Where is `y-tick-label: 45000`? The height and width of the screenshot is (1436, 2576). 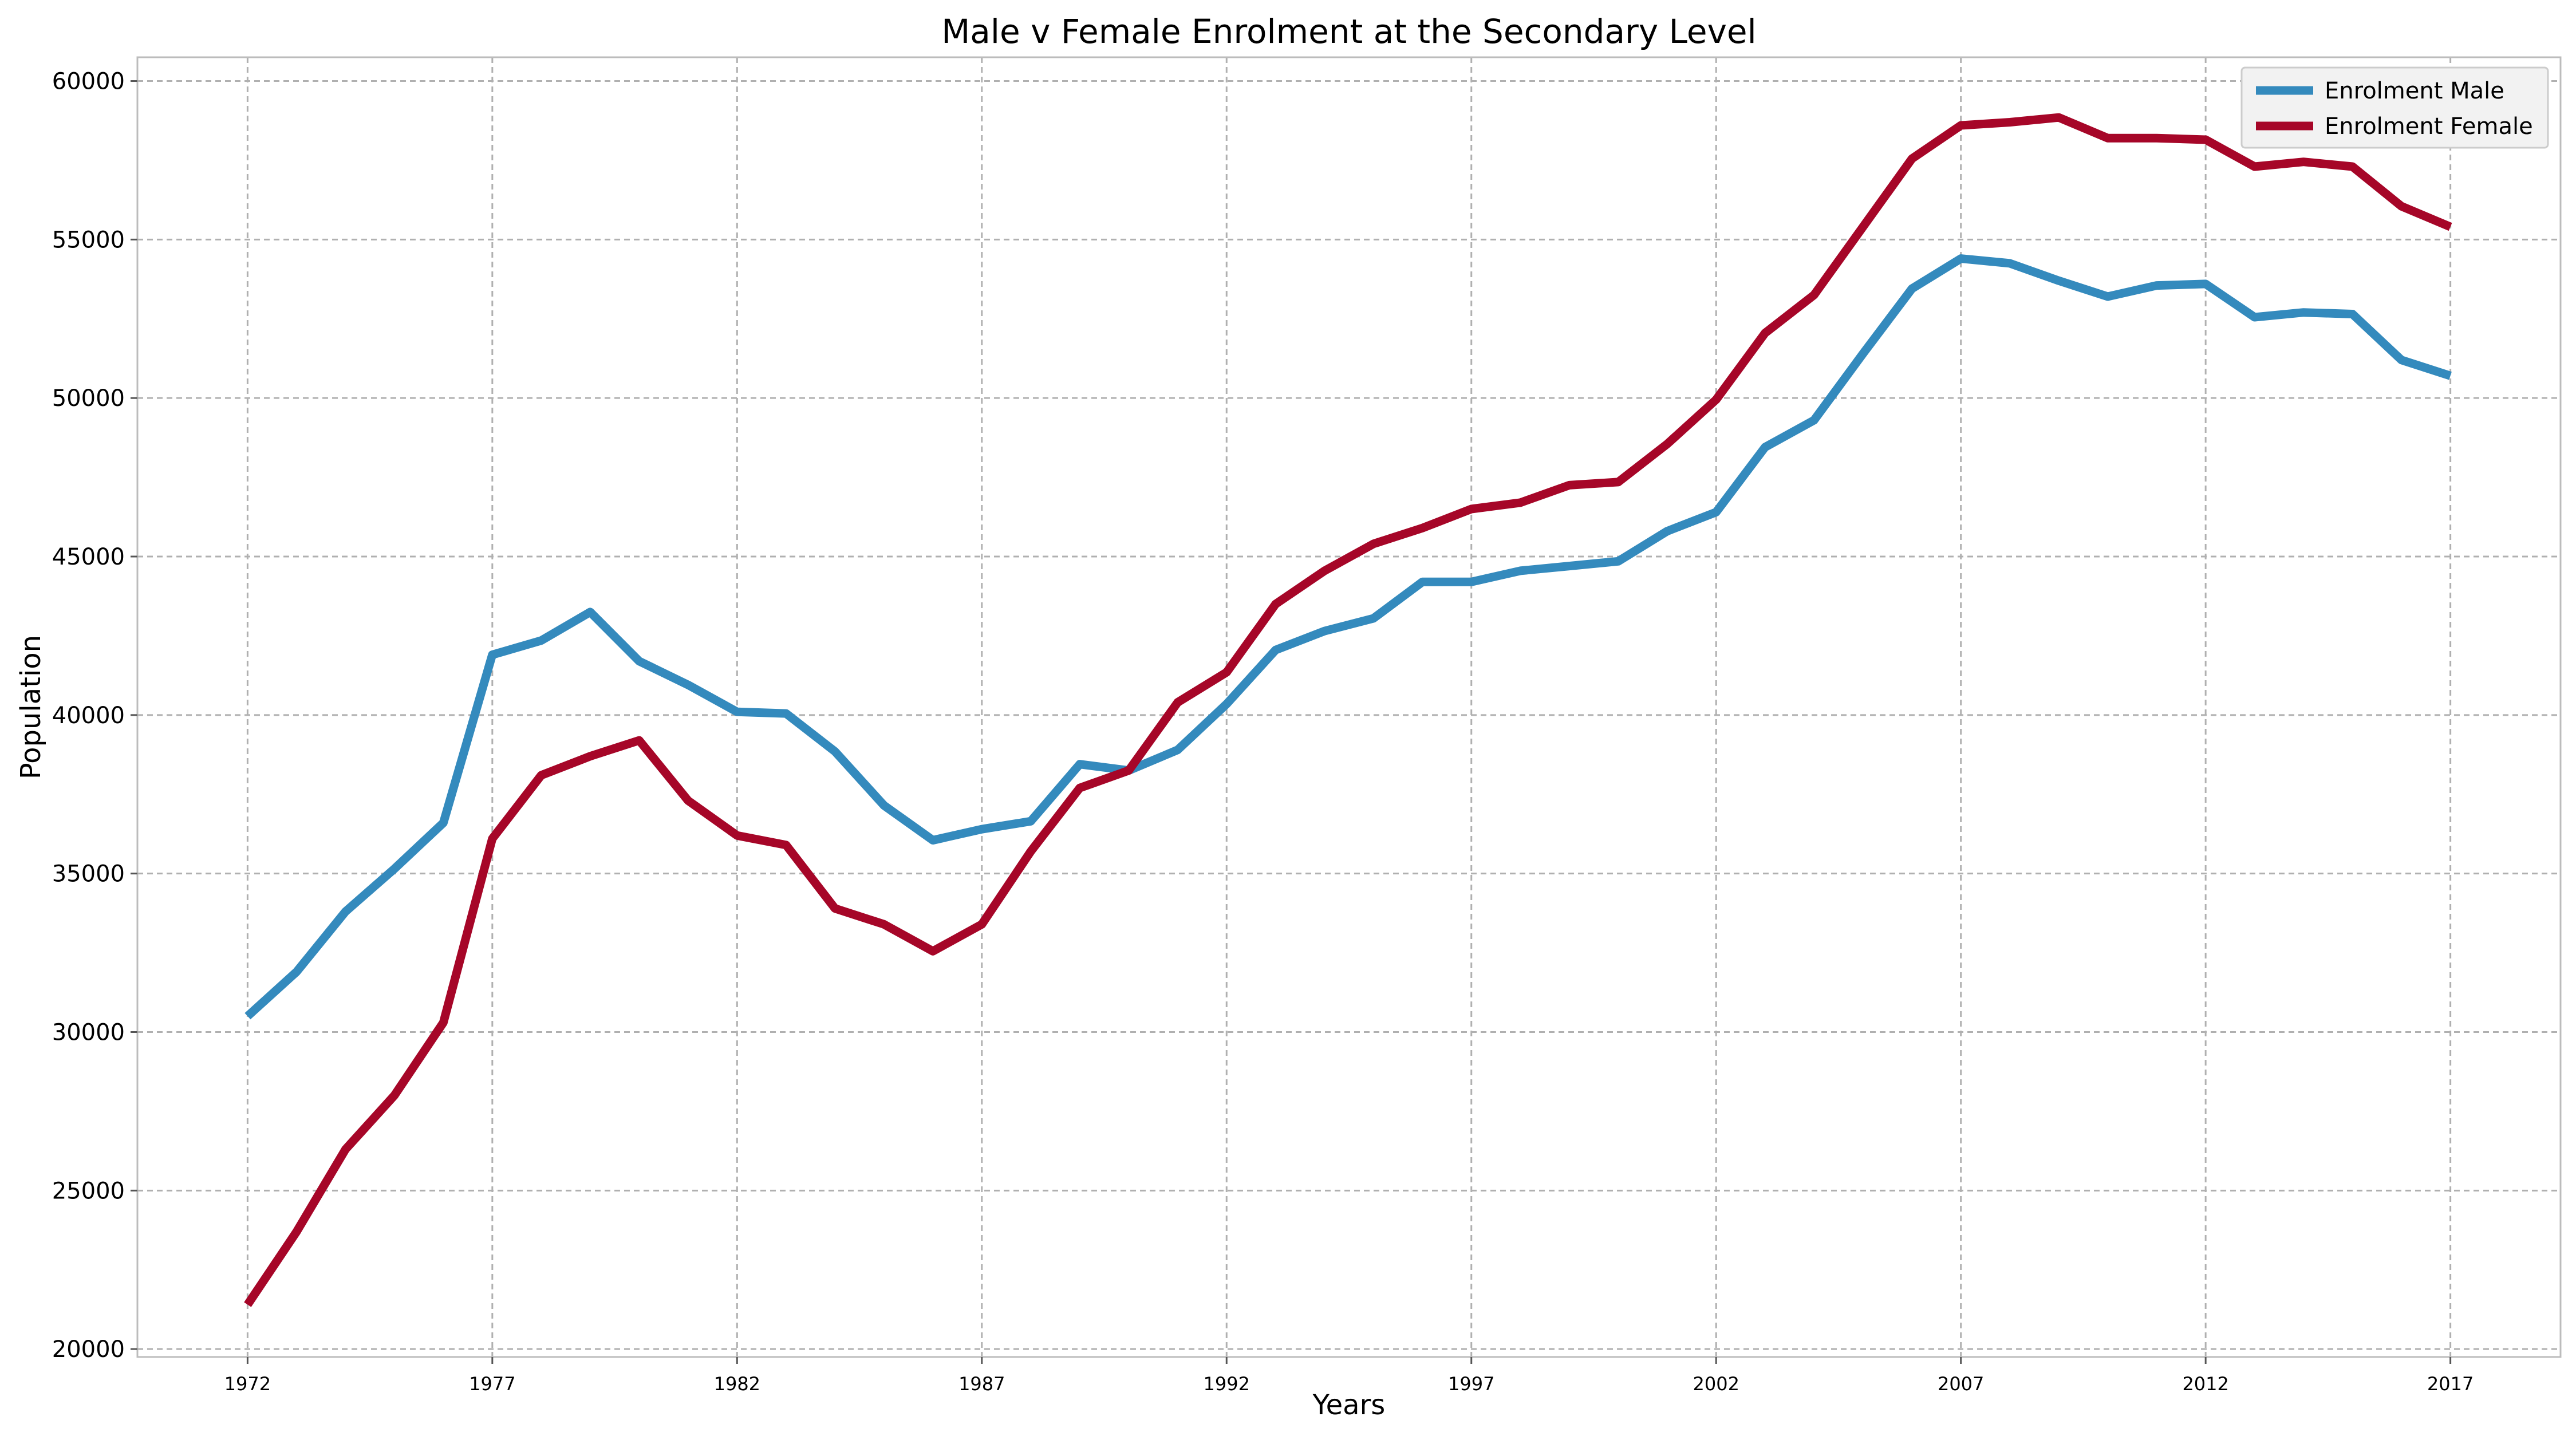 y-tick-label: 45000 is located at coordinates (88, 557).